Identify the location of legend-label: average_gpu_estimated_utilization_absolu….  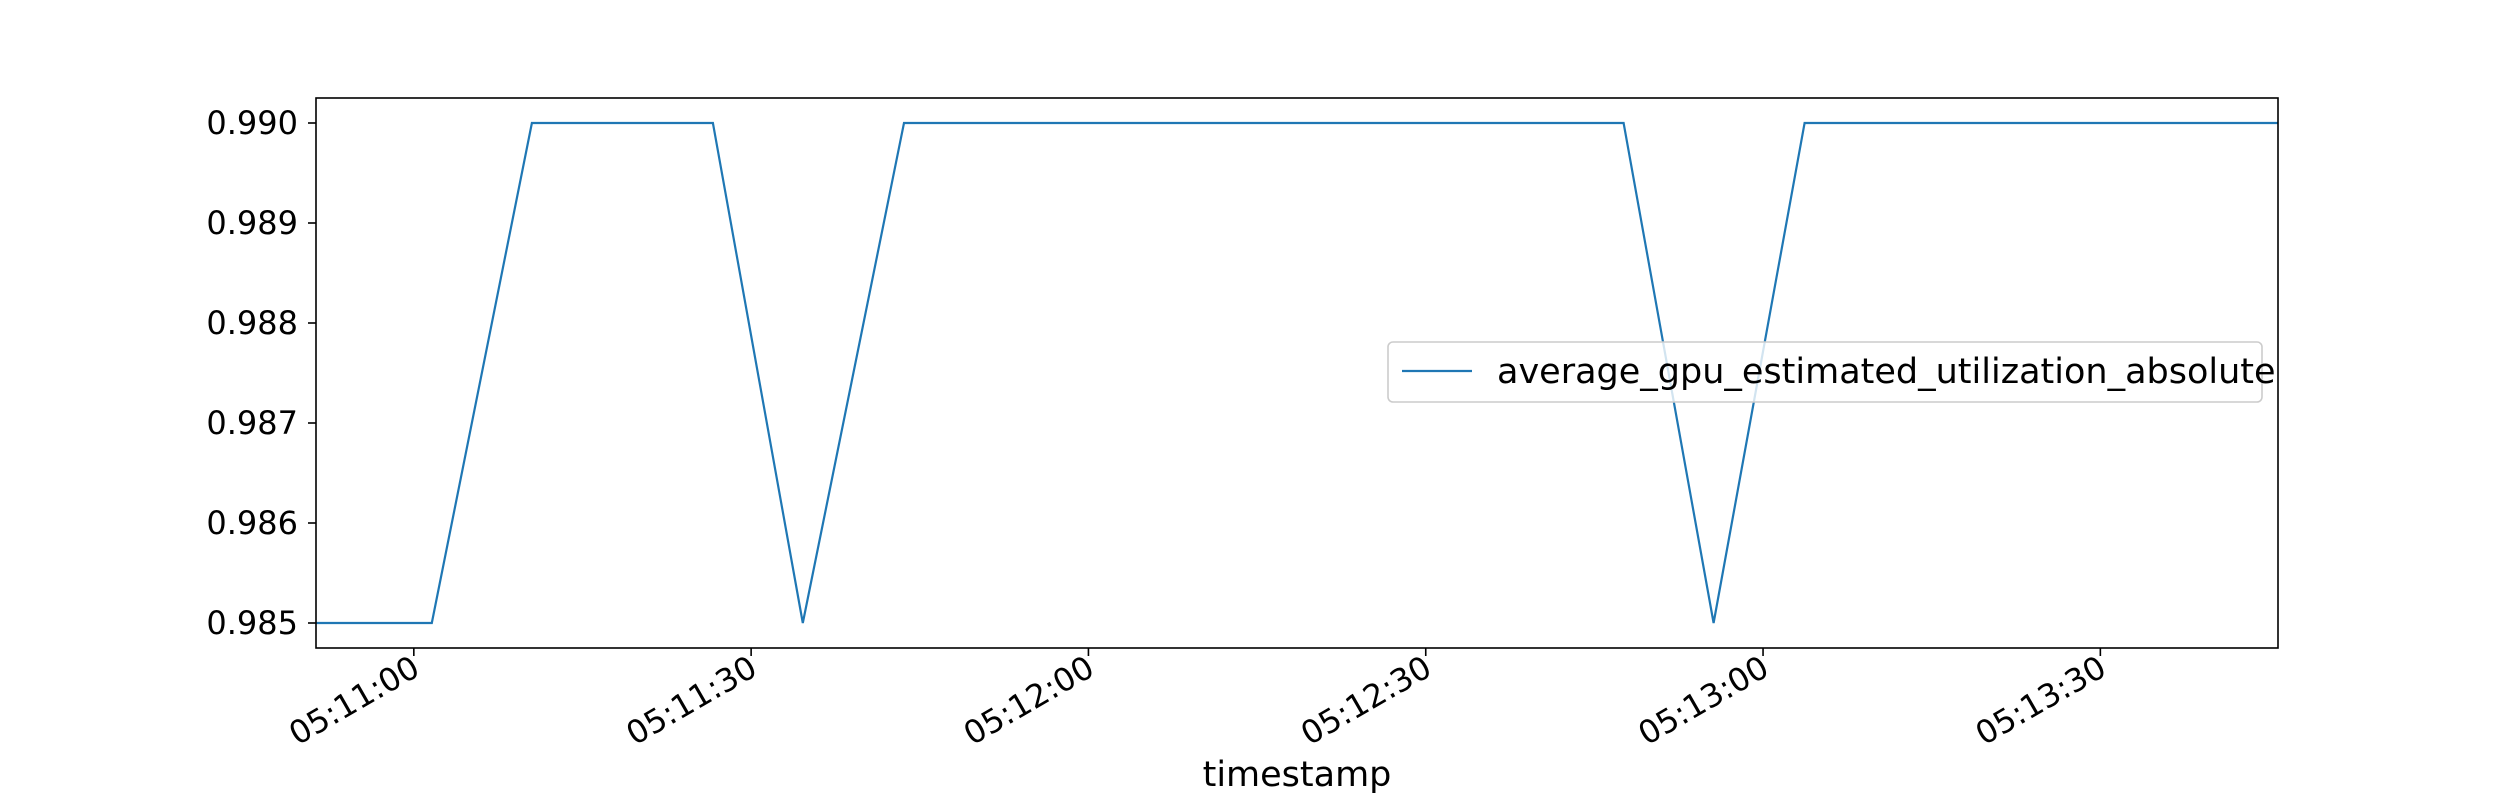
(1886, 372).